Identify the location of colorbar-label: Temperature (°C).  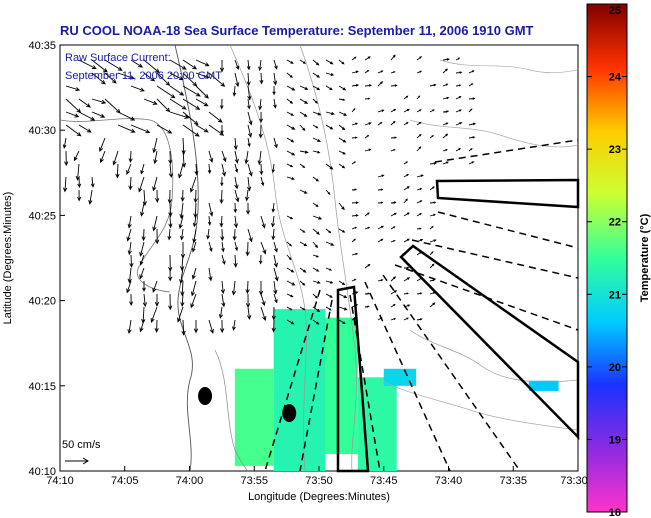
(645, 257).